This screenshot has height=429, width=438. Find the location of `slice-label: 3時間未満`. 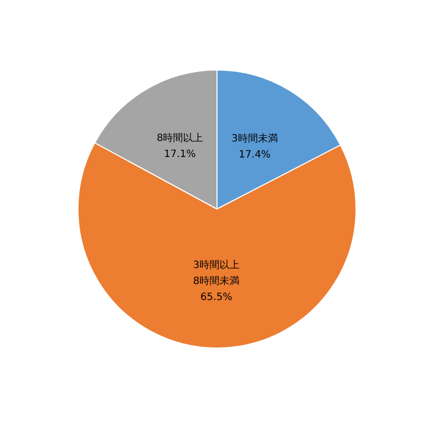

slice-label: 3時間未満 is located at coordinates (255, 138).